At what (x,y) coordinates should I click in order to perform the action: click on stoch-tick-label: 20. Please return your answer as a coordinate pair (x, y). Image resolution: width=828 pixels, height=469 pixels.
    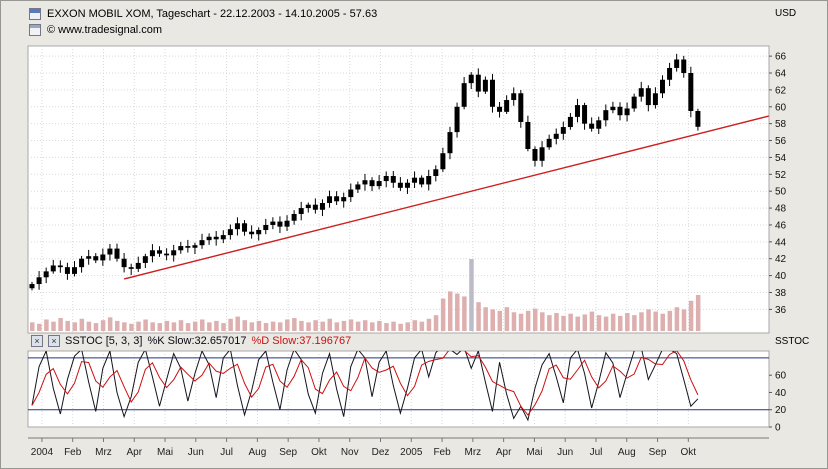
    Looking at the image, I should click on (781, 410).